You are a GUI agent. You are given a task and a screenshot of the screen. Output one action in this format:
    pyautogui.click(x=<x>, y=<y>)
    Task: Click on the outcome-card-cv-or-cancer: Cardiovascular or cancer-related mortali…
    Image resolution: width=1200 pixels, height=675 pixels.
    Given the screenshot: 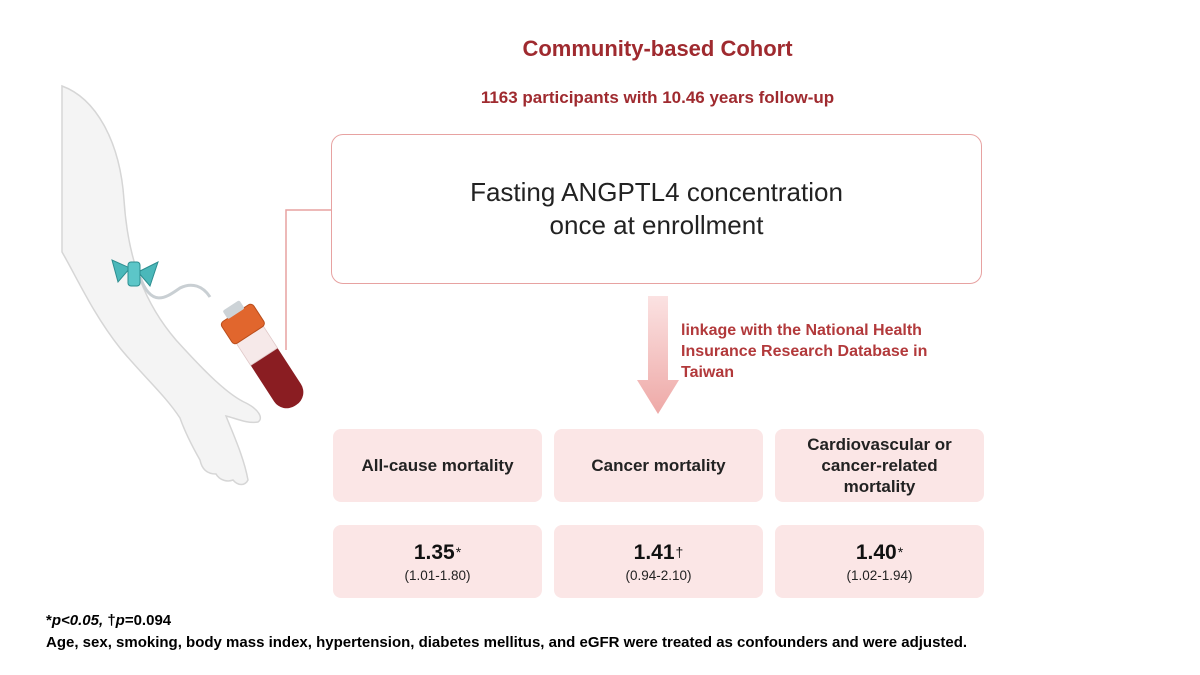 What is the action you would take?
    pyautogui.click(x=879, y=465)
    